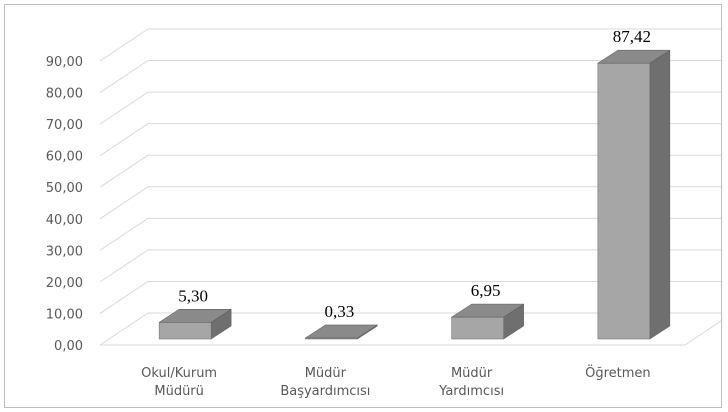 The height and width of the screenshot is (412, 728). I want to click on category-label: Yardımcısı, so click(471, 391).